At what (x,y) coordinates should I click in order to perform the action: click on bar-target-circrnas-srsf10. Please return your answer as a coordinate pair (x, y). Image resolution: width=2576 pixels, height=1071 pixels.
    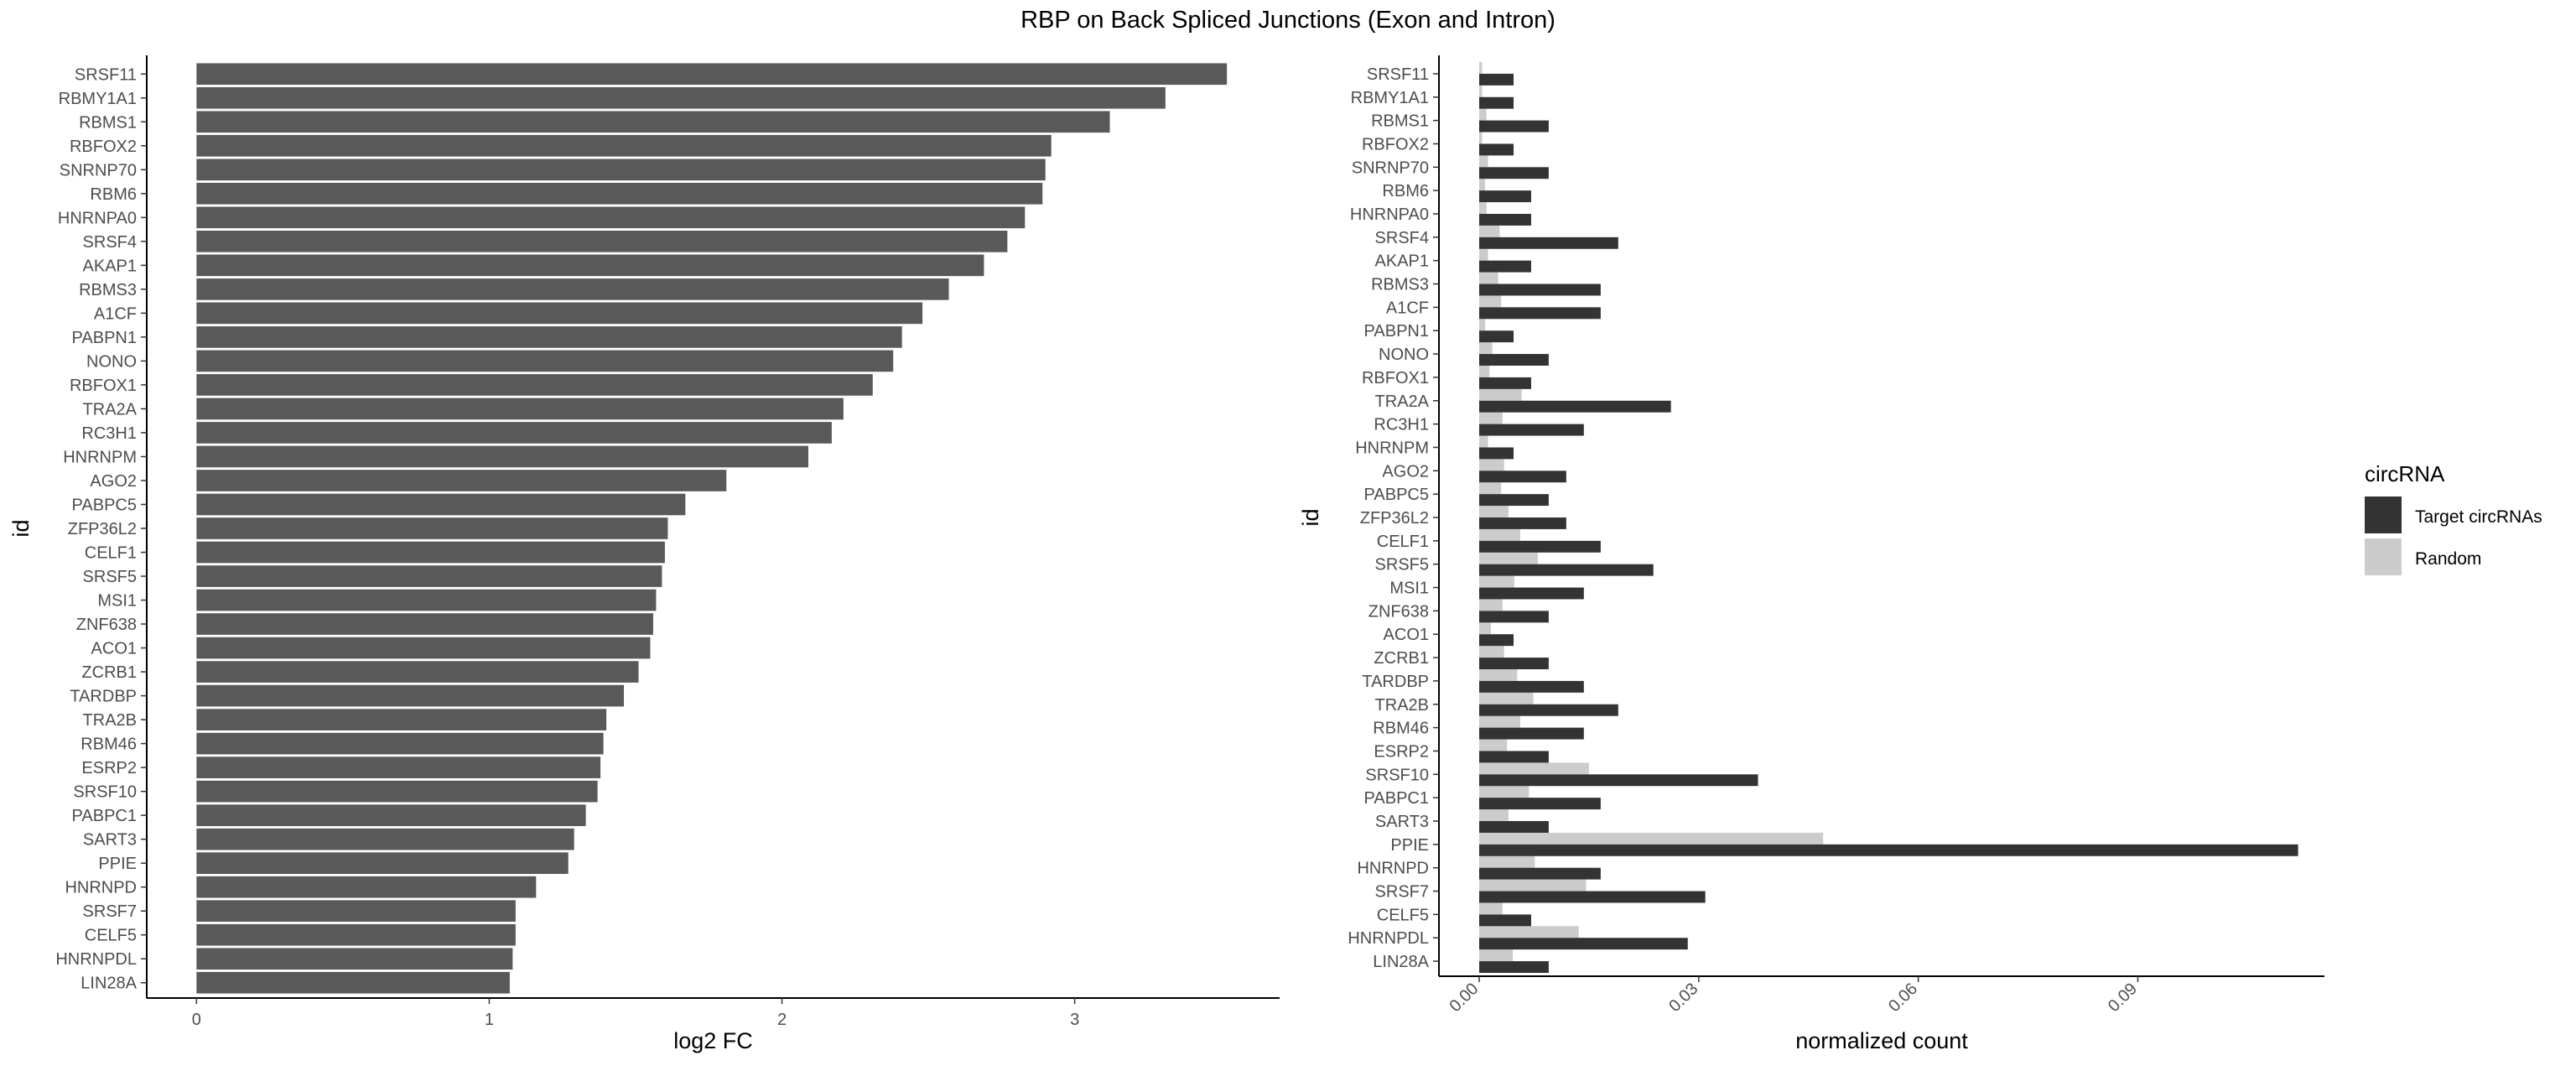
    Looking at the image, I should click on (1618, 780).